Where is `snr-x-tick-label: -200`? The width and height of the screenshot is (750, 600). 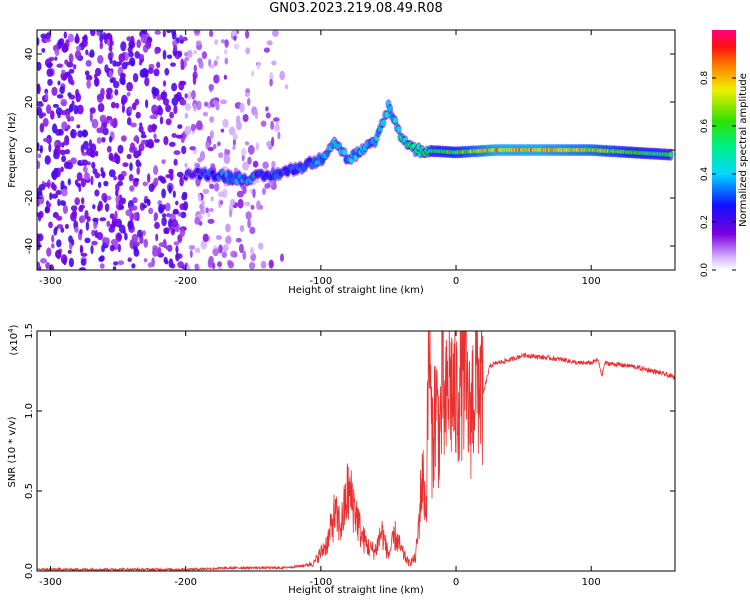 snr-x-tick-label: -200 is located at coordinates (185, 582).